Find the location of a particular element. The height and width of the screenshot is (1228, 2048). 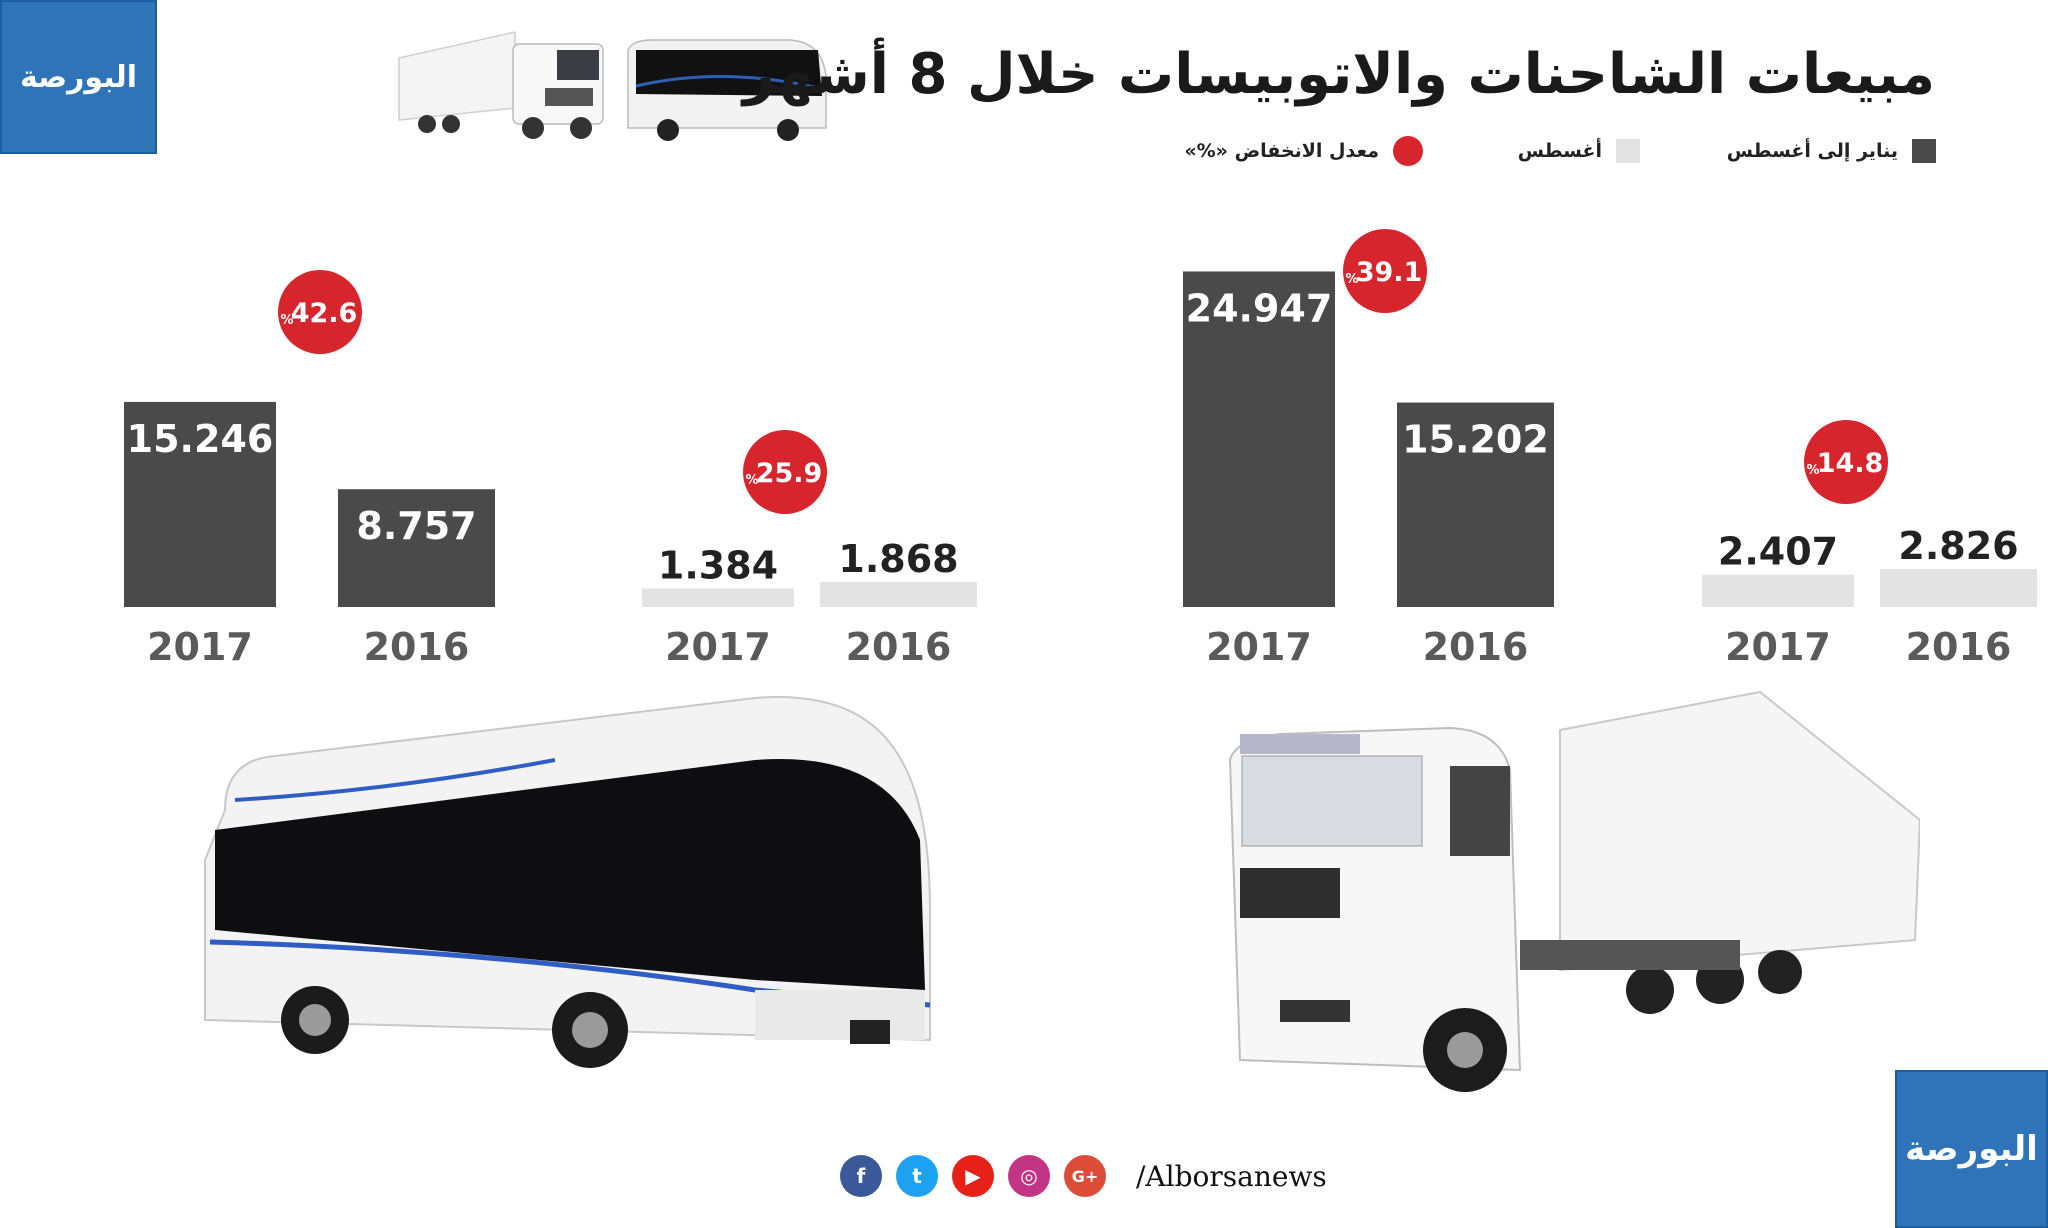

legend-label: يناير إلى أغسطس is located at coordinates (1812, 151).